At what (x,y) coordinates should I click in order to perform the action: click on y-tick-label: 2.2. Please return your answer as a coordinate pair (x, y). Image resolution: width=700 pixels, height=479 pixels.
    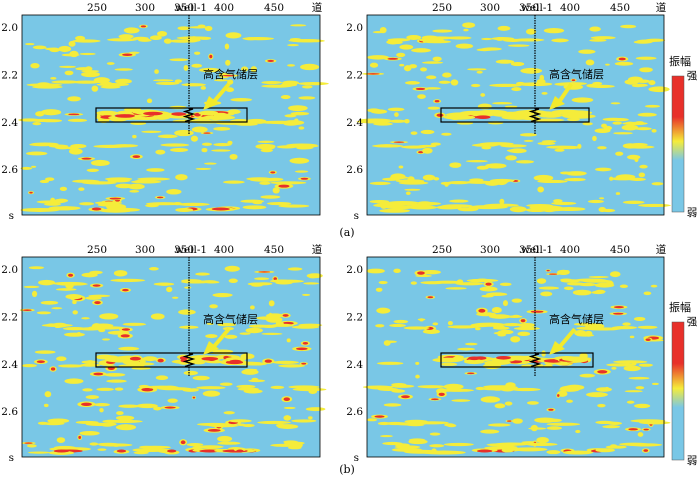
    Looking at the image, I should click on (9, 75).